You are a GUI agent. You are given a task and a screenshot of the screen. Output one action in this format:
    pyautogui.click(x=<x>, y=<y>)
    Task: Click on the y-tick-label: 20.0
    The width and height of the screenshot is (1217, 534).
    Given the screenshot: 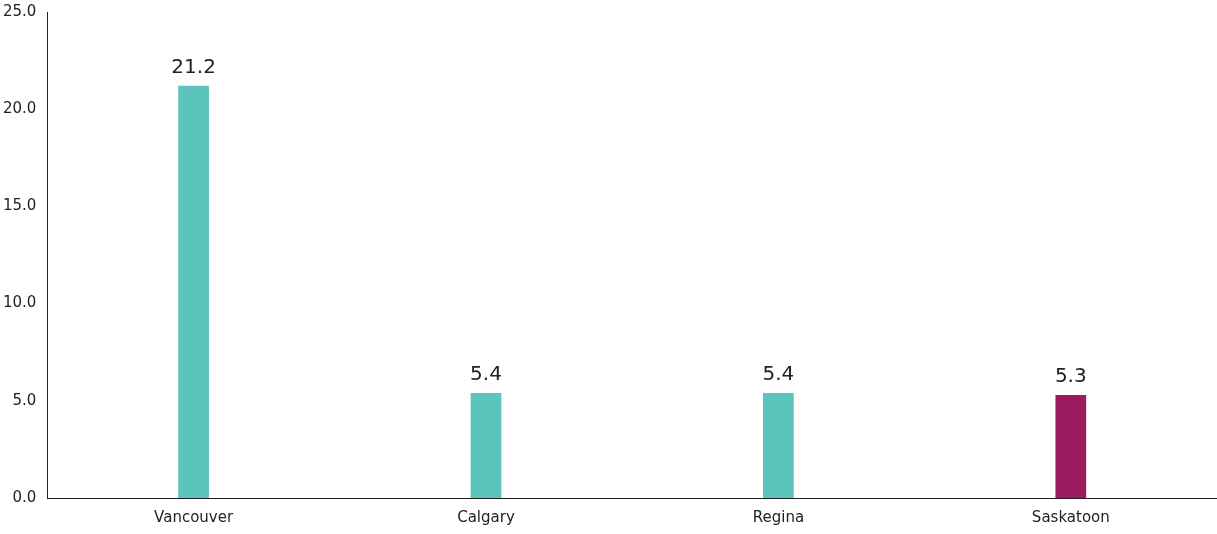 What is the action you would take?
    pyautogui.click(x=19, y=108)
    